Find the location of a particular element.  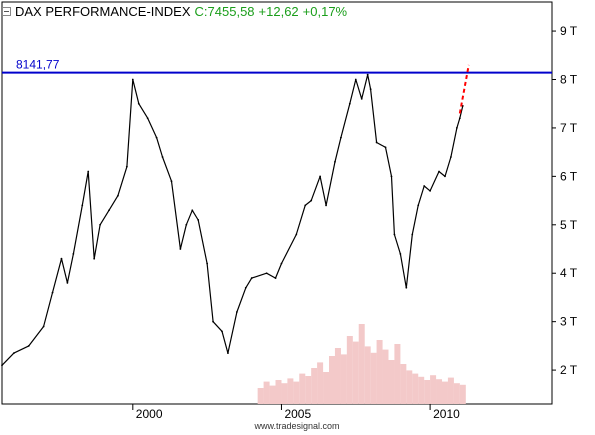

change-percent: +0,17% is located at coordinates (325, 11).